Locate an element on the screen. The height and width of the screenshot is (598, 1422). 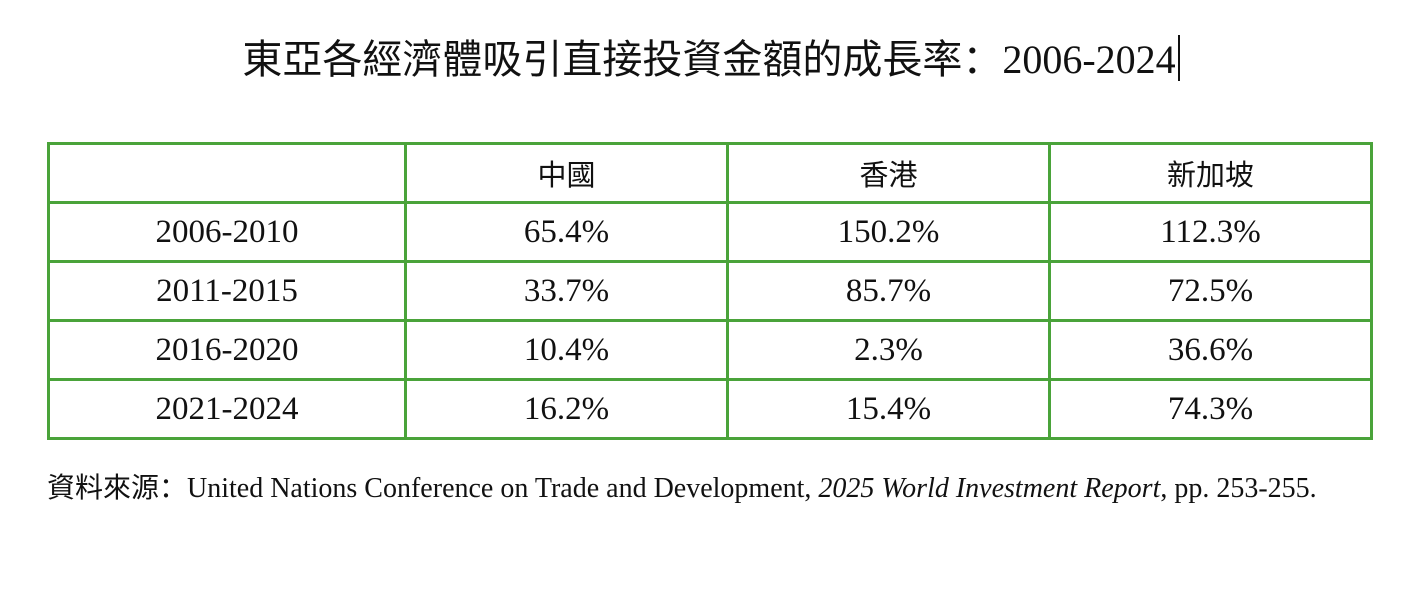
row-header: 2011-2015 is located at coordinates (227, 291).